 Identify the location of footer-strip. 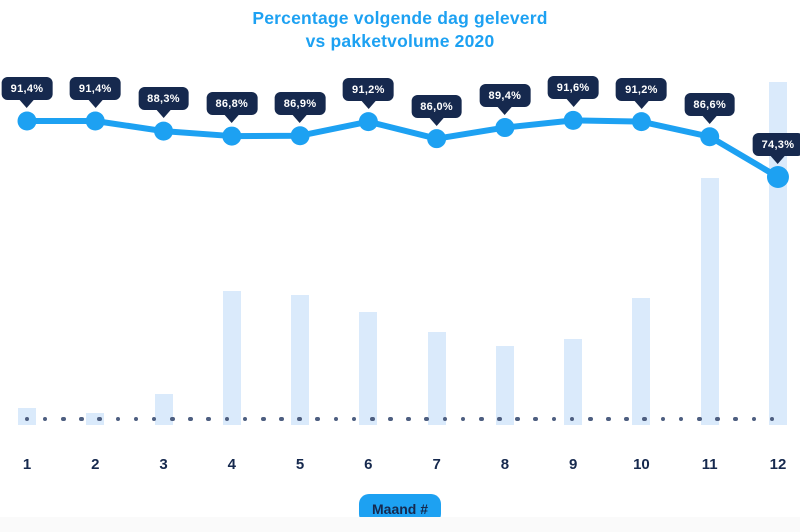
(400, 524).